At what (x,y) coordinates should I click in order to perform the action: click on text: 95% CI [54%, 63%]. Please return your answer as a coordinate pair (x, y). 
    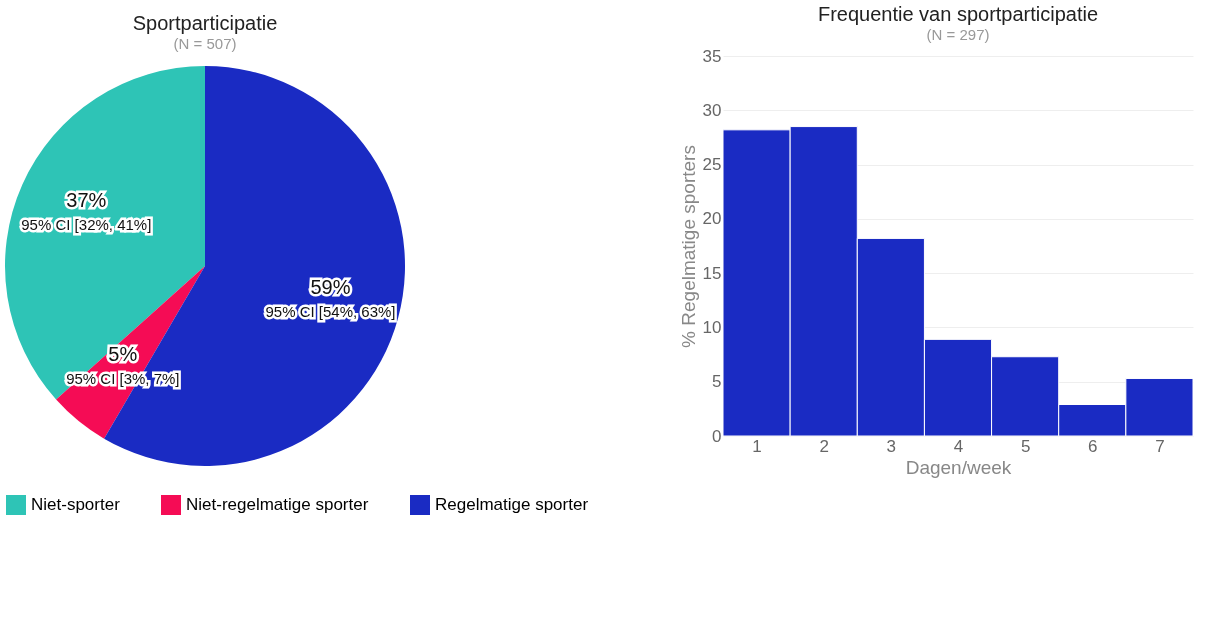
    Looking at the image, I should click on (330, 311).